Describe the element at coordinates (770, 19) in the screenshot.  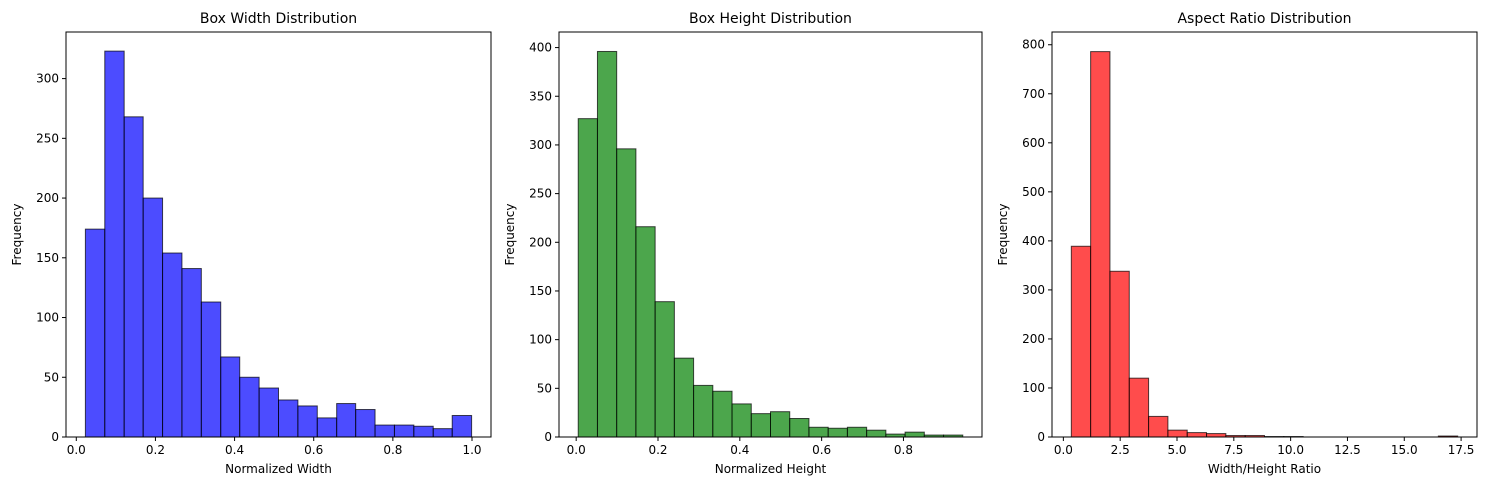
I see `chart-title: Box Height Distribution` at that location.